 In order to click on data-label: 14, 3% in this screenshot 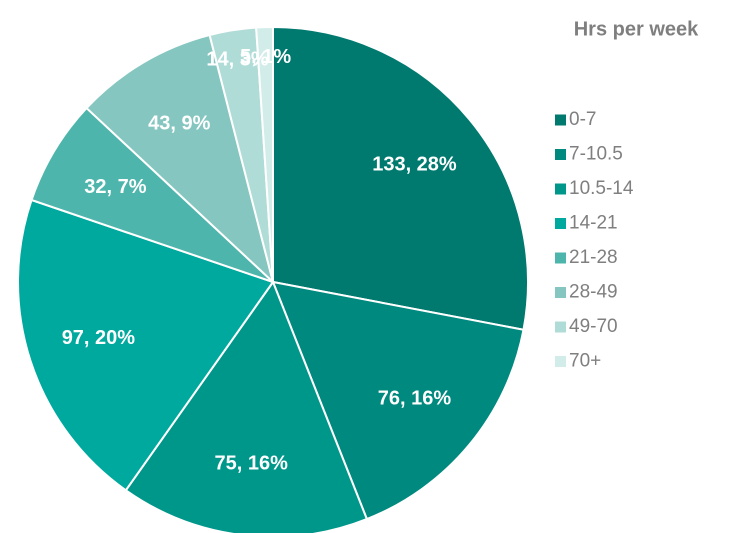, I will do `click(237, 60)`.